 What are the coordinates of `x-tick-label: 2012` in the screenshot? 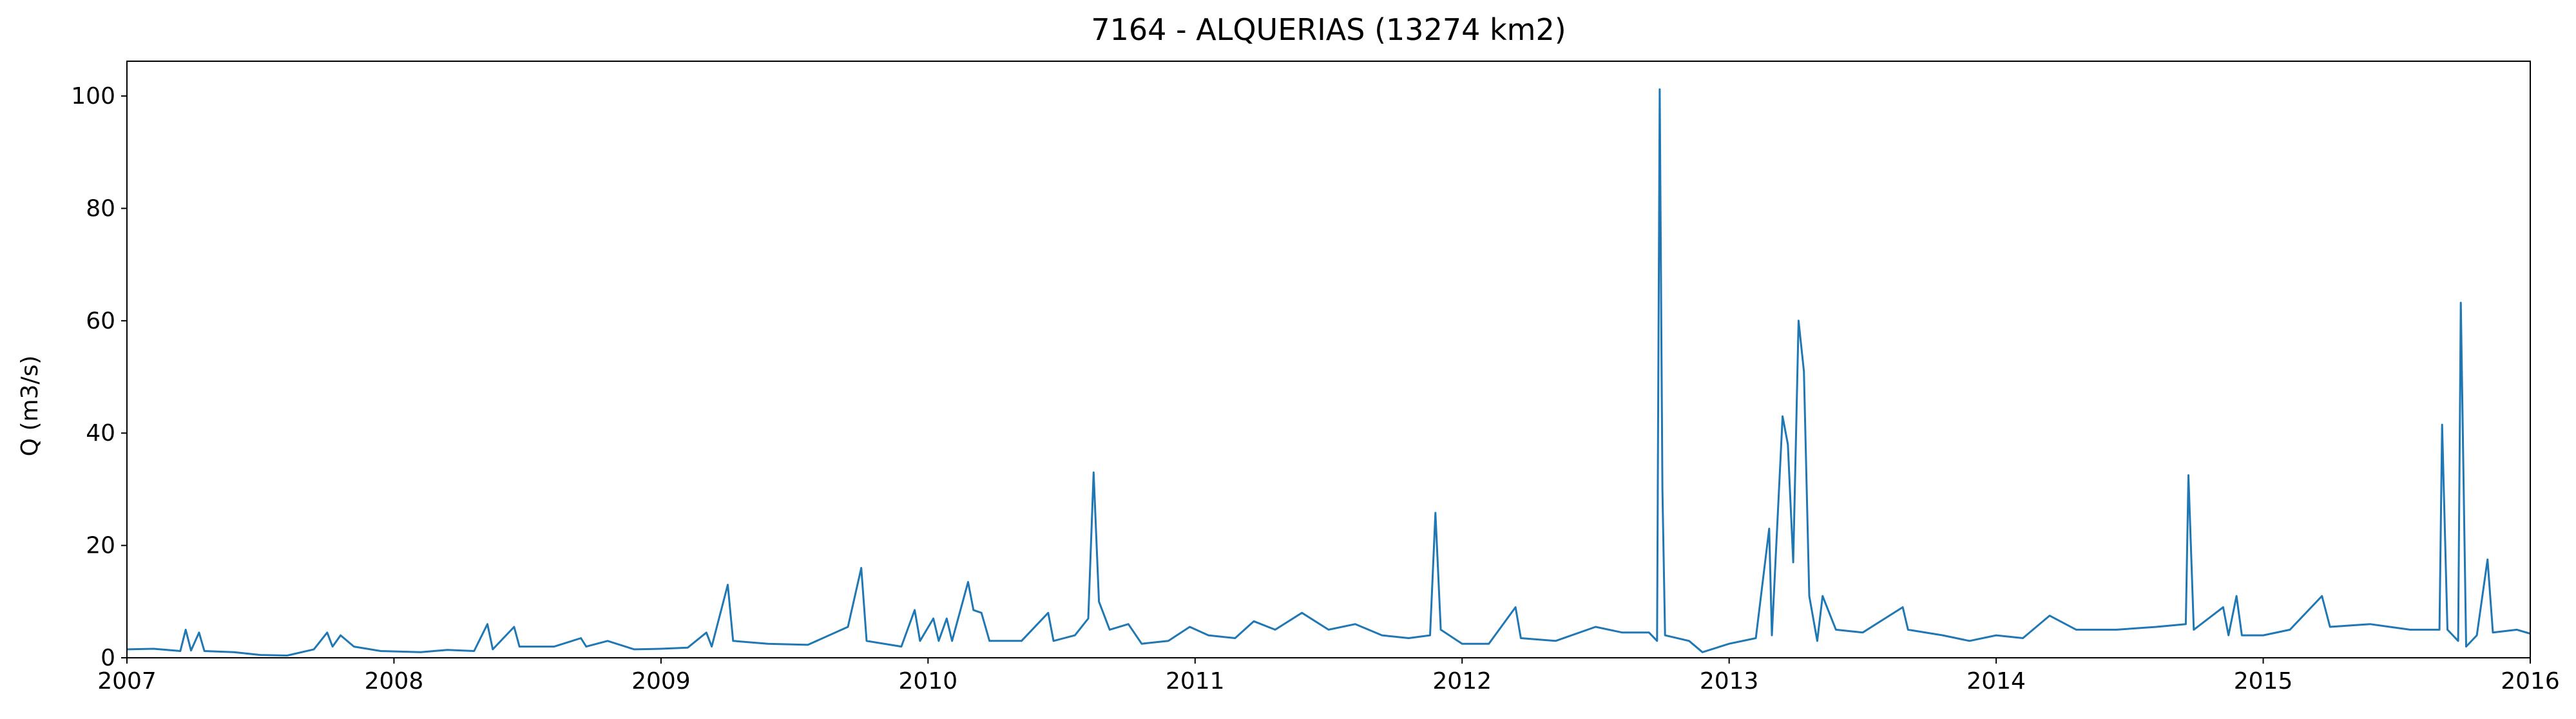 It's located at (1462, 681).